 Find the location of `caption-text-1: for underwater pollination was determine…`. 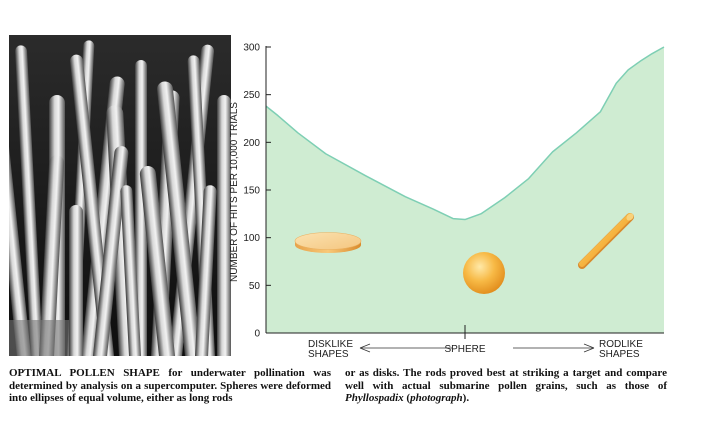

caption-text-1: for underwater pollination was determine… is located at coordinates (170, 385).